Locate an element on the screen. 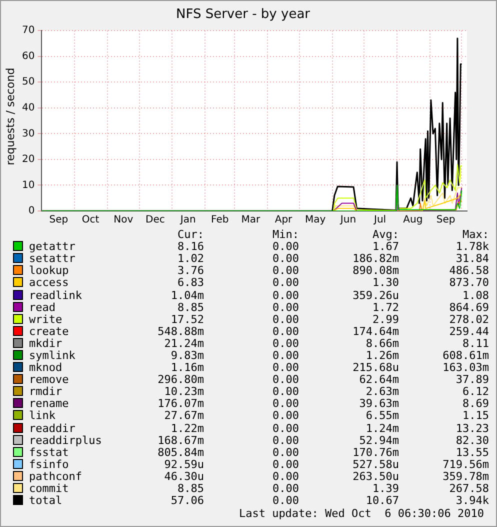 The image size is (497, 527). text: 8.11 is located at coordinates (475, 343).